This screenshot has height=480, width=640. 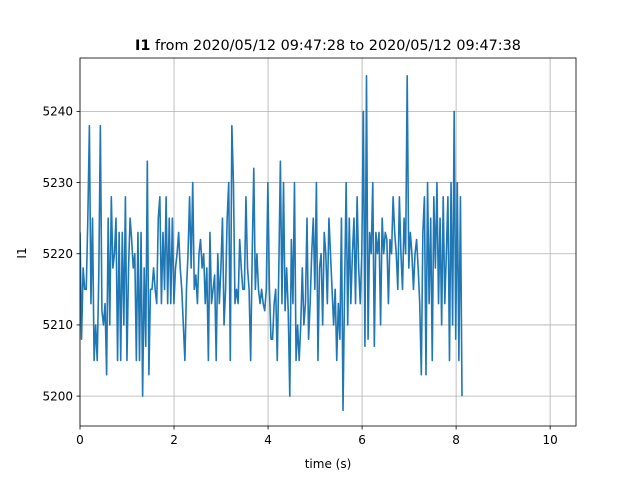 I want to click on y-tick-label: 5220, so click(x=57, y=254).